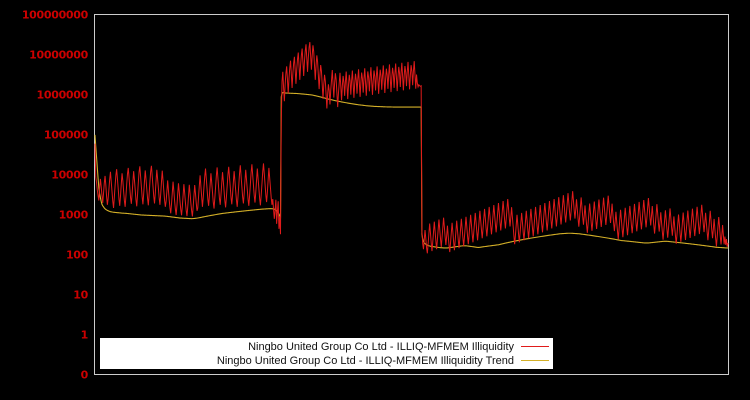  I want to click on y-axis-tick-label: 100, so click(76, 255).